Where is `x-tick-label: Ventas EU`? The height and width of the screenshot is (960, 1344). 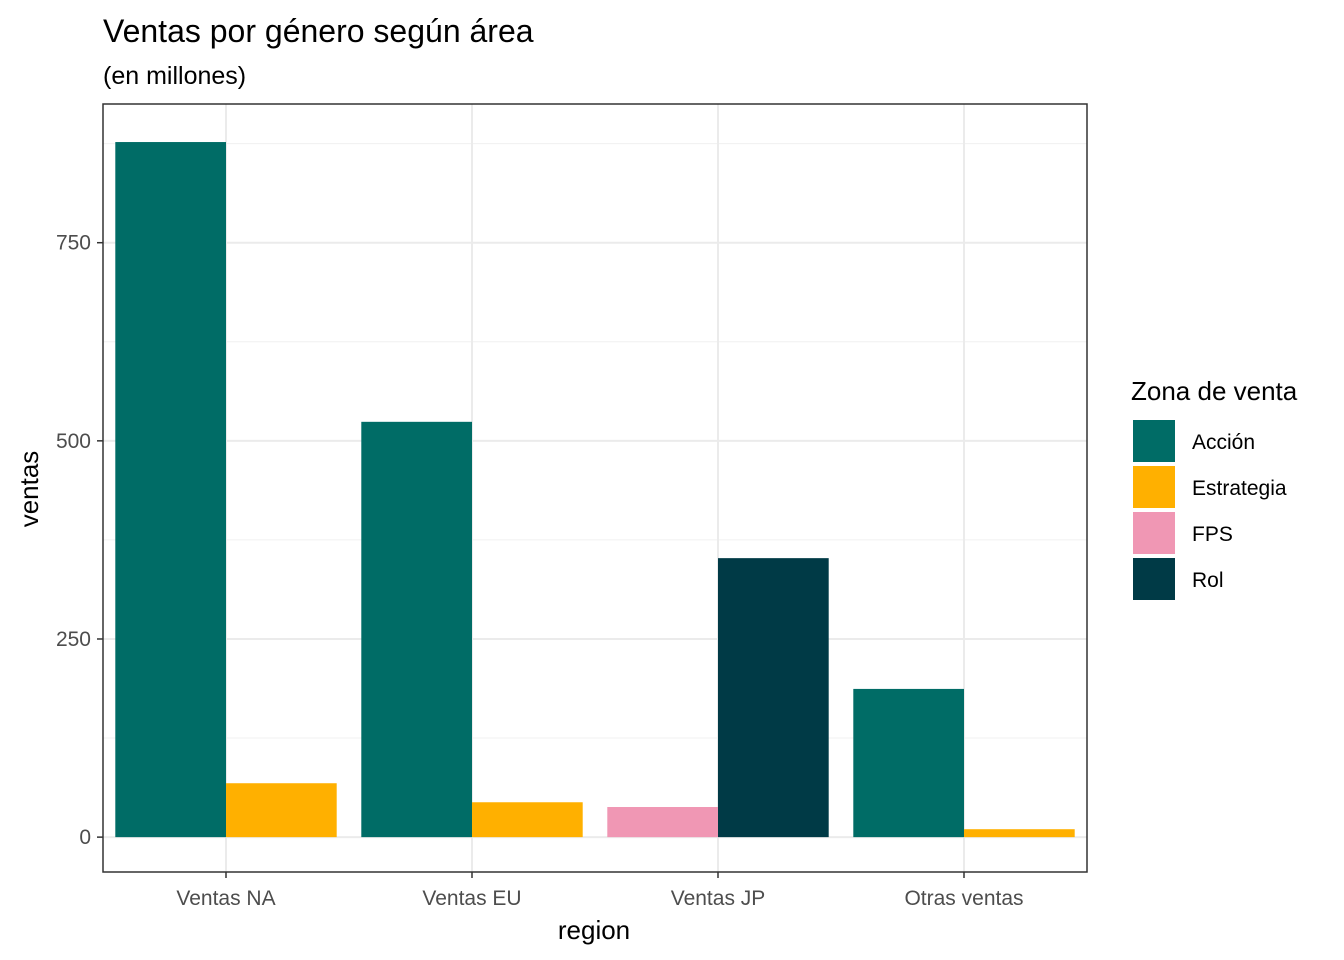 x-tick-label: Ventas EU is located at coordinates (471, 898).